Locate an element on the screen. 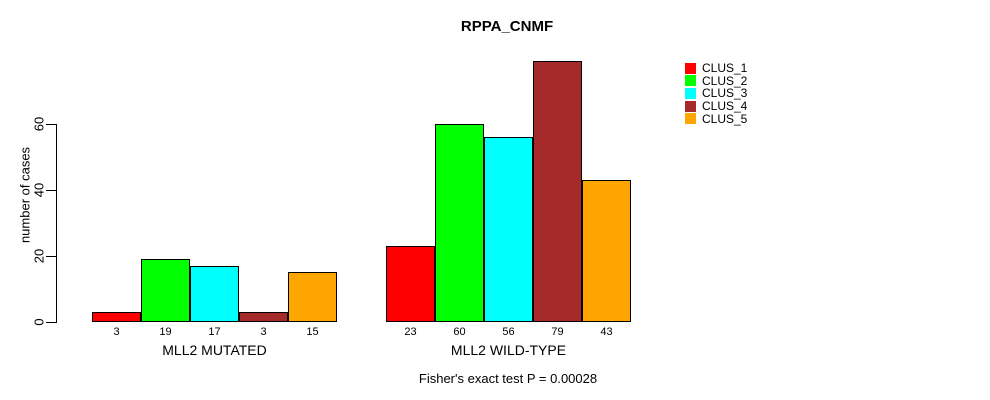 The width and height of the screenshot is (990, 400). legend-item-label: CLUS_1 is located at coordinates (725, 68).